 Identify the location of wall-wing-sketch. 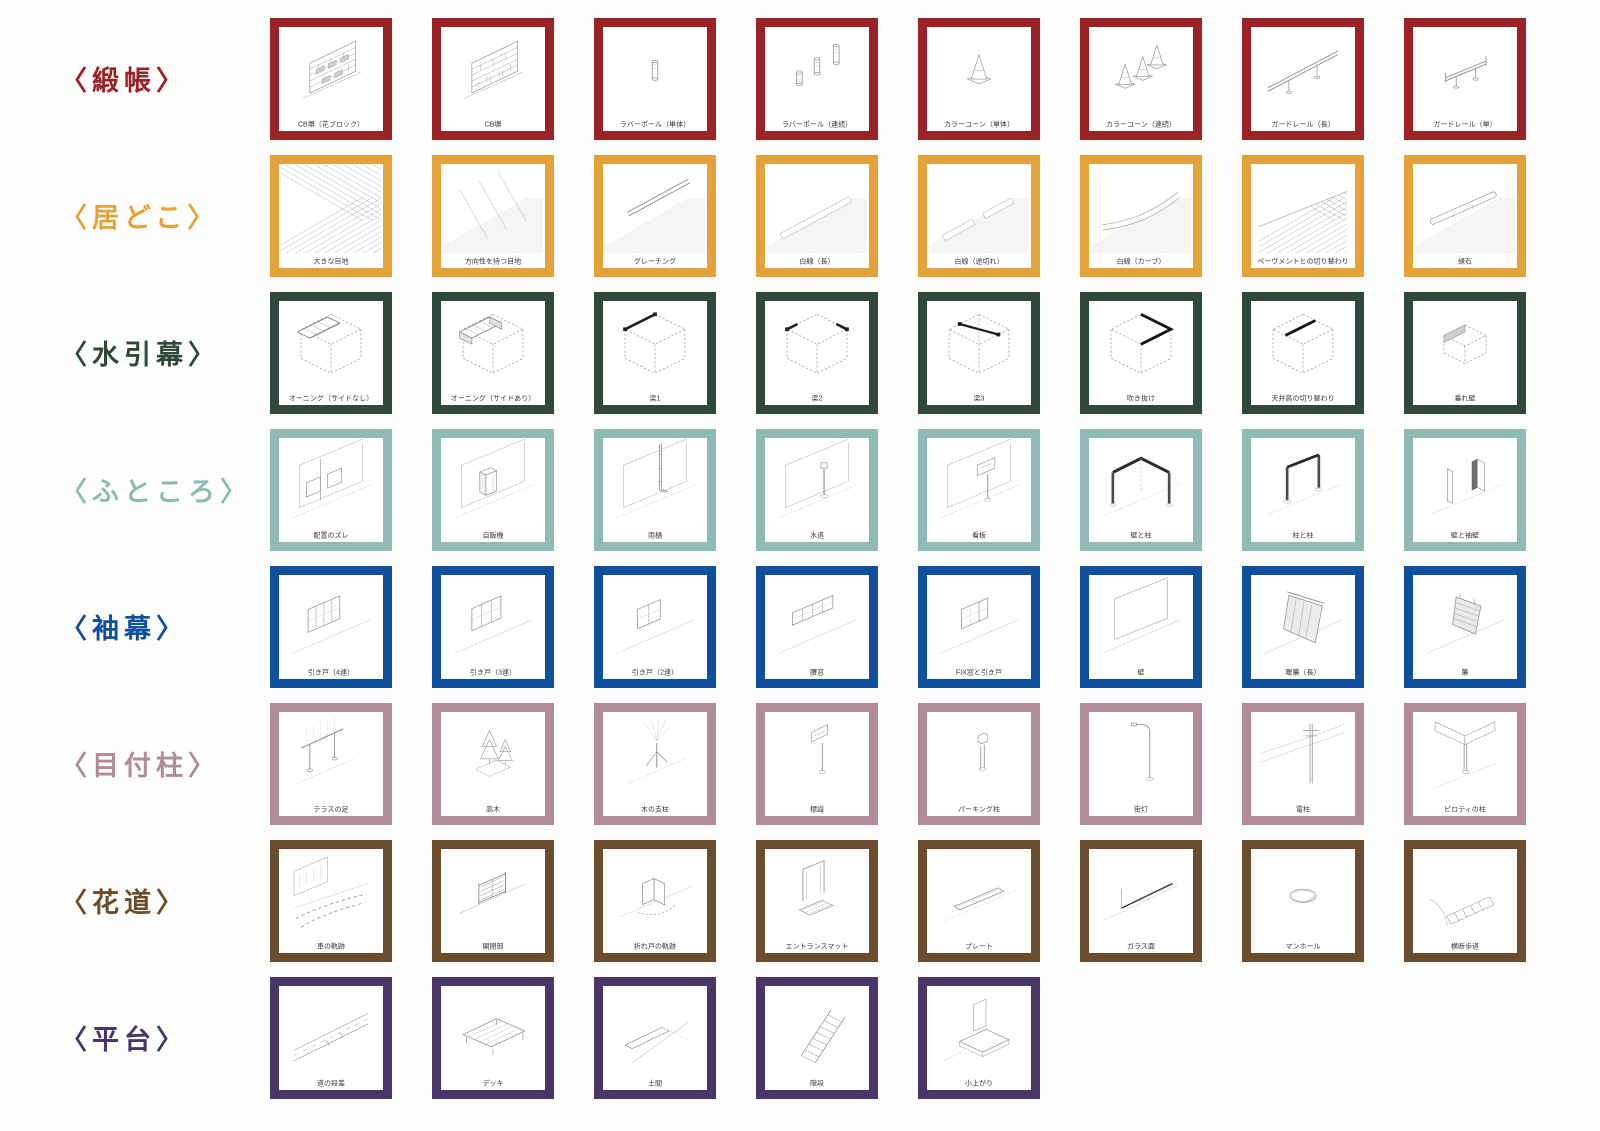
(1466, 486).